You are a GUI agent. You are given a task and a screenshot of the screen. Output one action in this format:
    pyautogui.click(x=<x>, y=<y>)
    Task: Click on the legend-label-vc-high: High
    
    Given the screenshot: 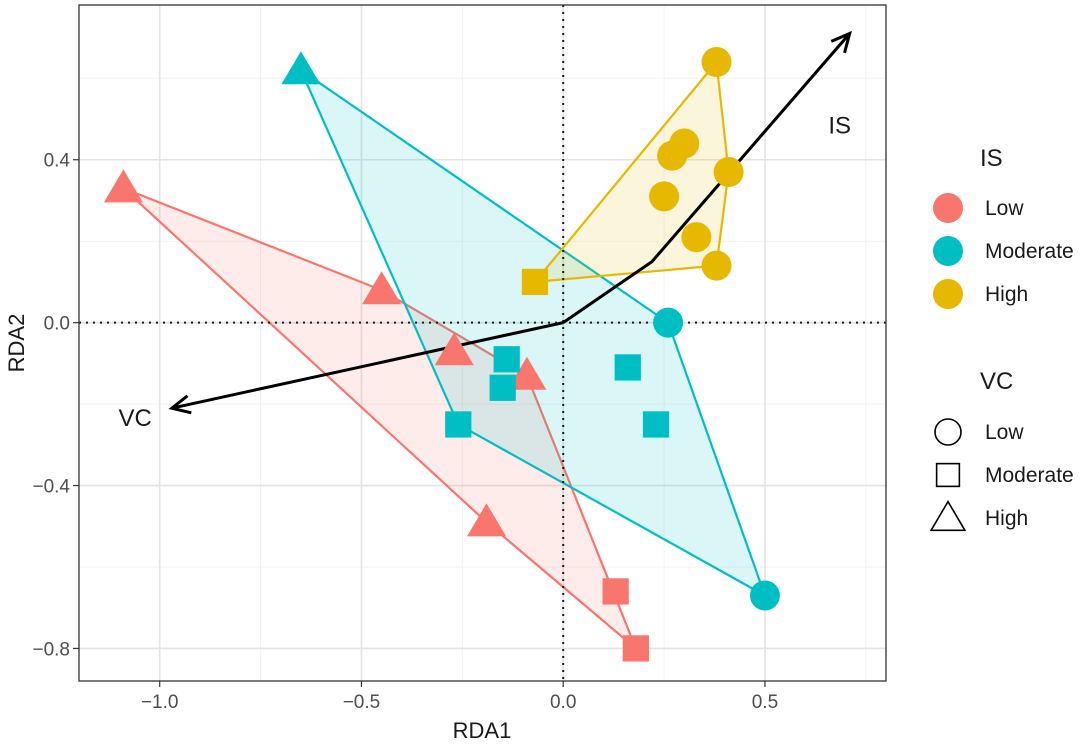 What is the action you would take?
    pyautogui.click(x=1006, y=518)
    